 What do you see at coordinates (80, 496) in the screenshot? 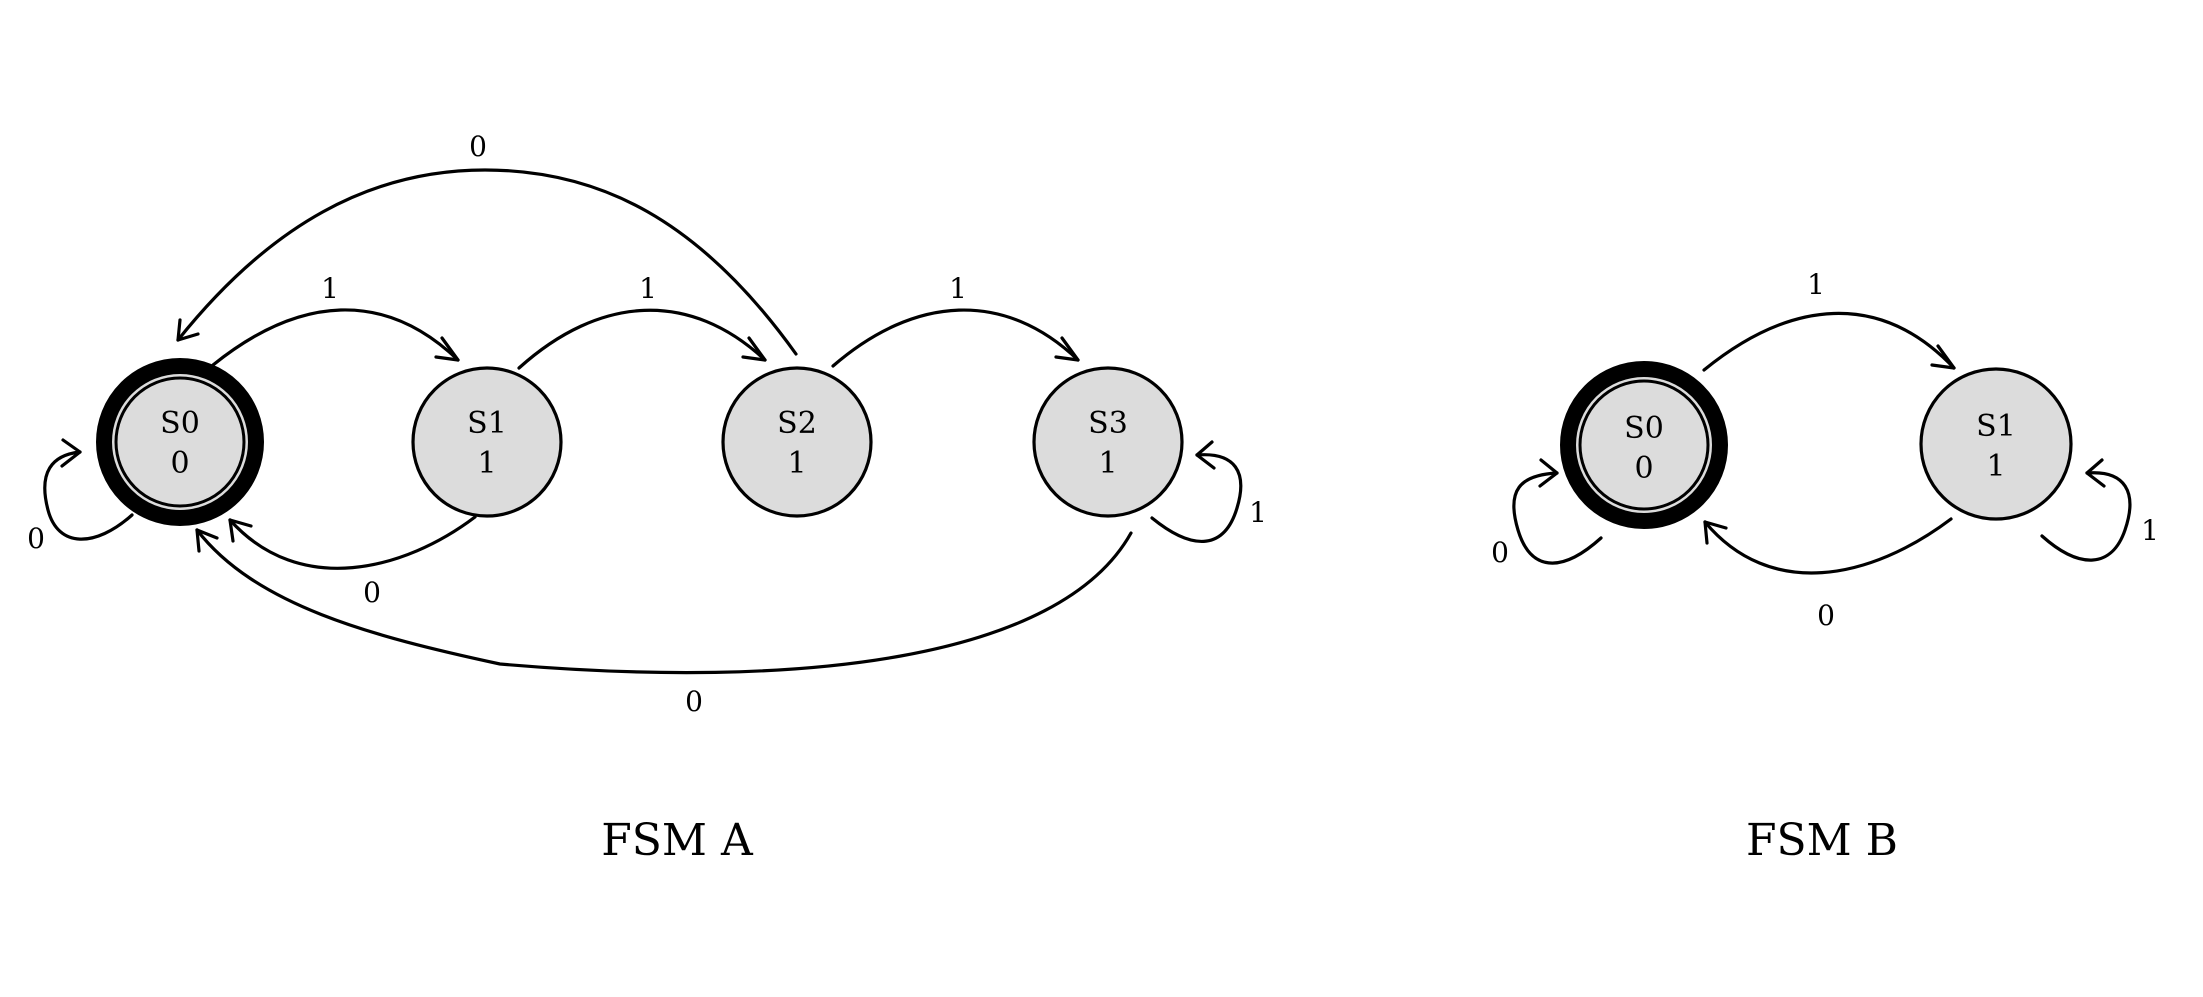
I see `fsm-a-edge-s0-s0: 0` at bounding box center [80, 496].